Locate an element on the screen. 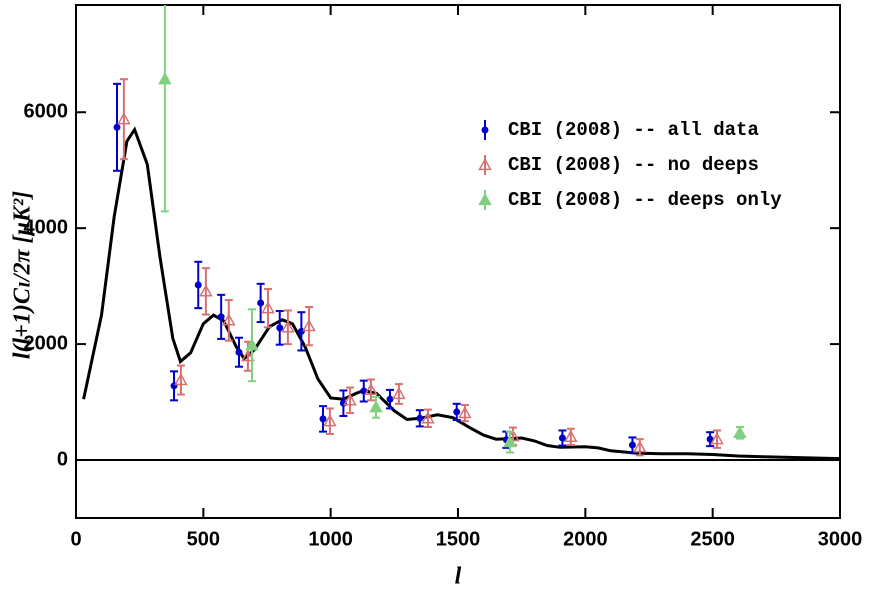 Image resolution: width=872 pixels, height=595 pixels. x-tick-label: 0 is located at coordinates (75, 539).